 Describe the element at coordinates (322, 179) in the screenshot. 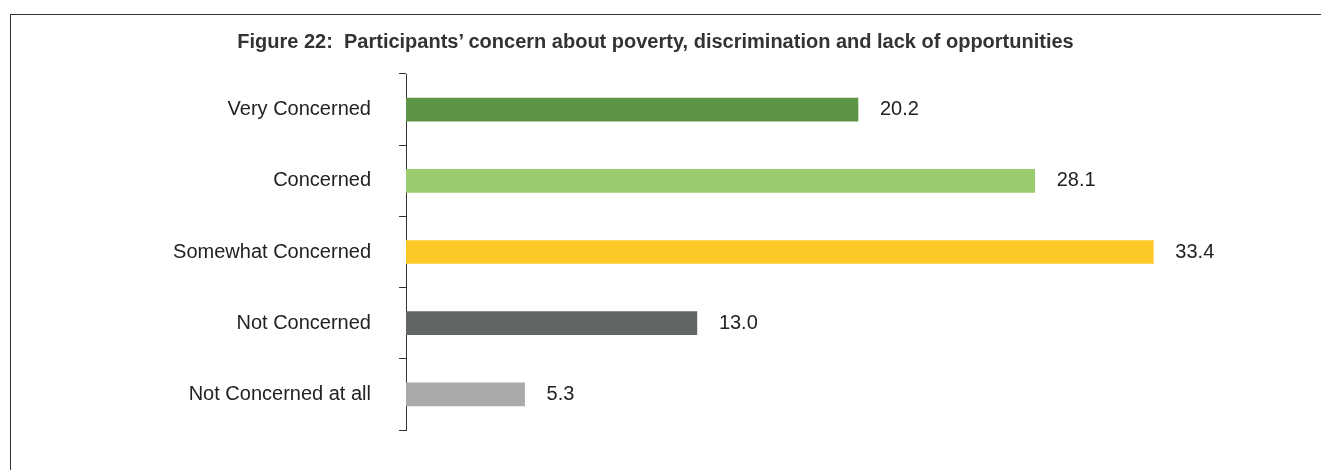

I see `y-tick-label: Concerned` at that location.